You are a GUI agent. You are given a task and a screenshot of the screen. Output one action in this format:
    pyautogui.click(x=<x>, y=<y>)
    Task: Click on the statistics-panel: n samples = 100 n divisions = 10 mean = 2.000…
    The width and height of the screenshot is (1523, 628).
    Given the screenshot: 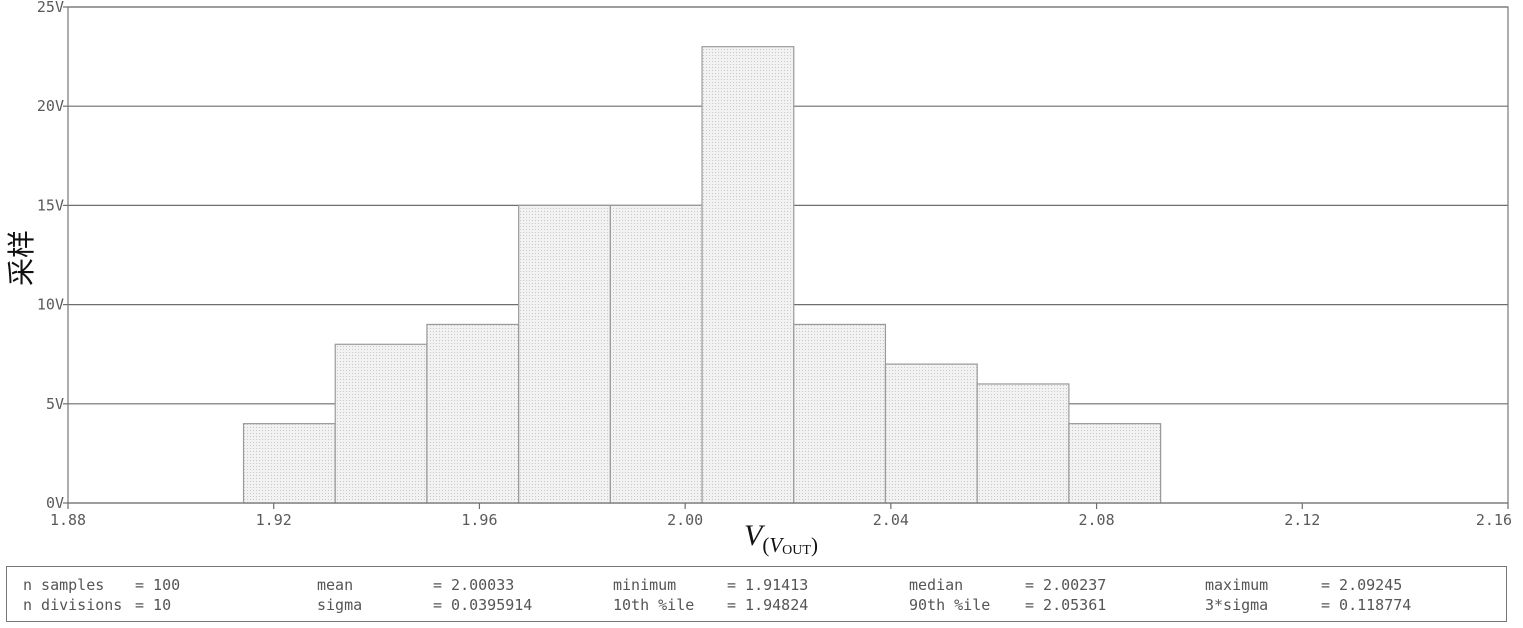 What is the action you would take?
    pyautogui.click(x=756, y=594)
    